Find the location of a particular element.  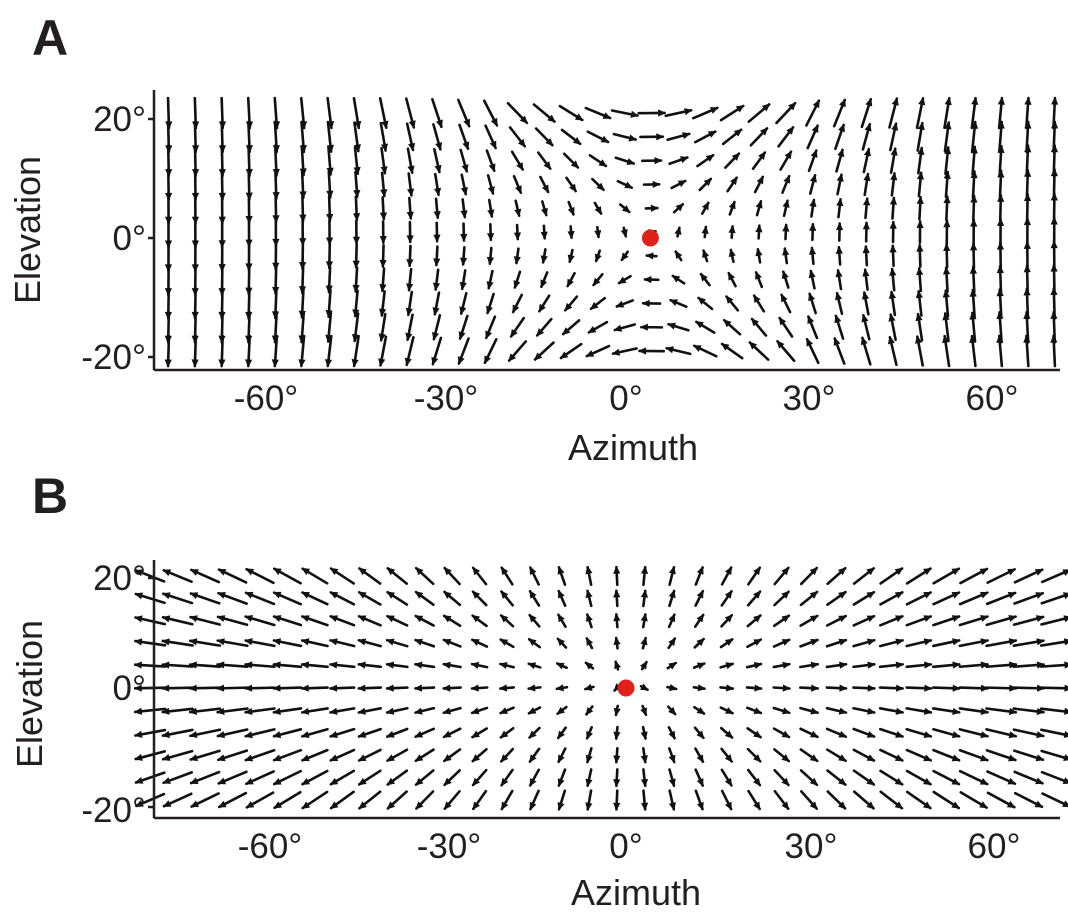

x-tick-label-a-30: 30° is located at coordinates (809, 398).